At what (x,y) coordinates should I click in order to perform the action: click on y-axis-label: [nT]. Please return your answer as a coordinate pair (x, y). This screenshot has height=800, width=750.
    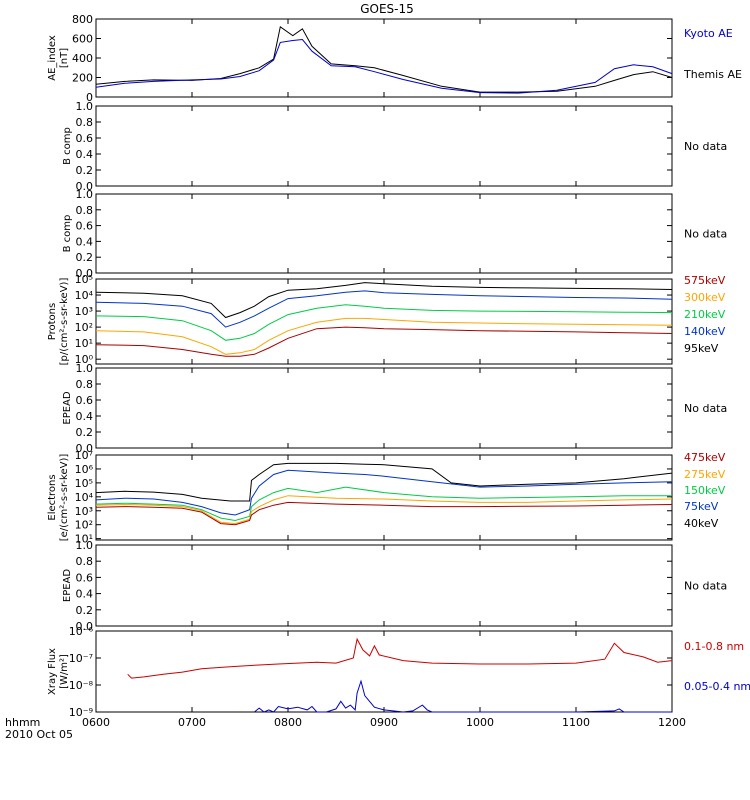
    Looking at the image, I should click on (64, 58).